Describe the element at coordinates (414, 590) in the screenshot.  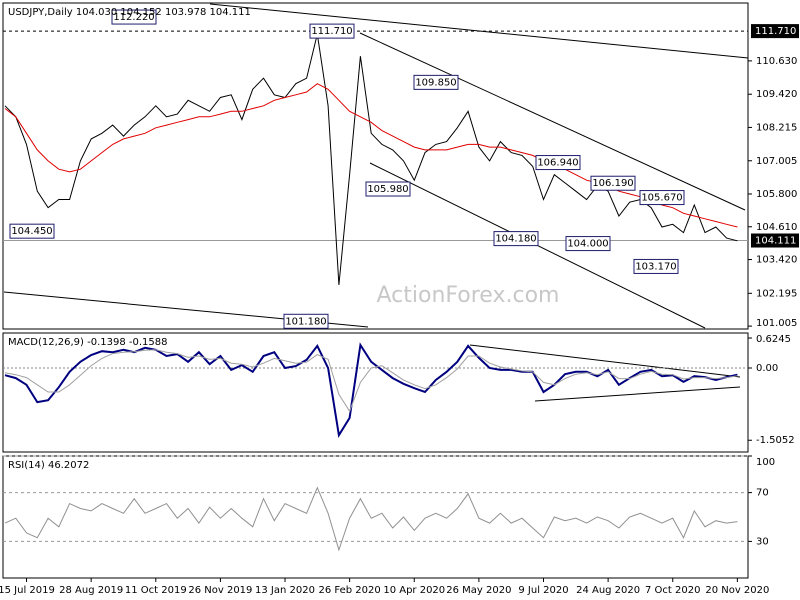
I see `x-tick-label: 10 Apr 2020` at that location.